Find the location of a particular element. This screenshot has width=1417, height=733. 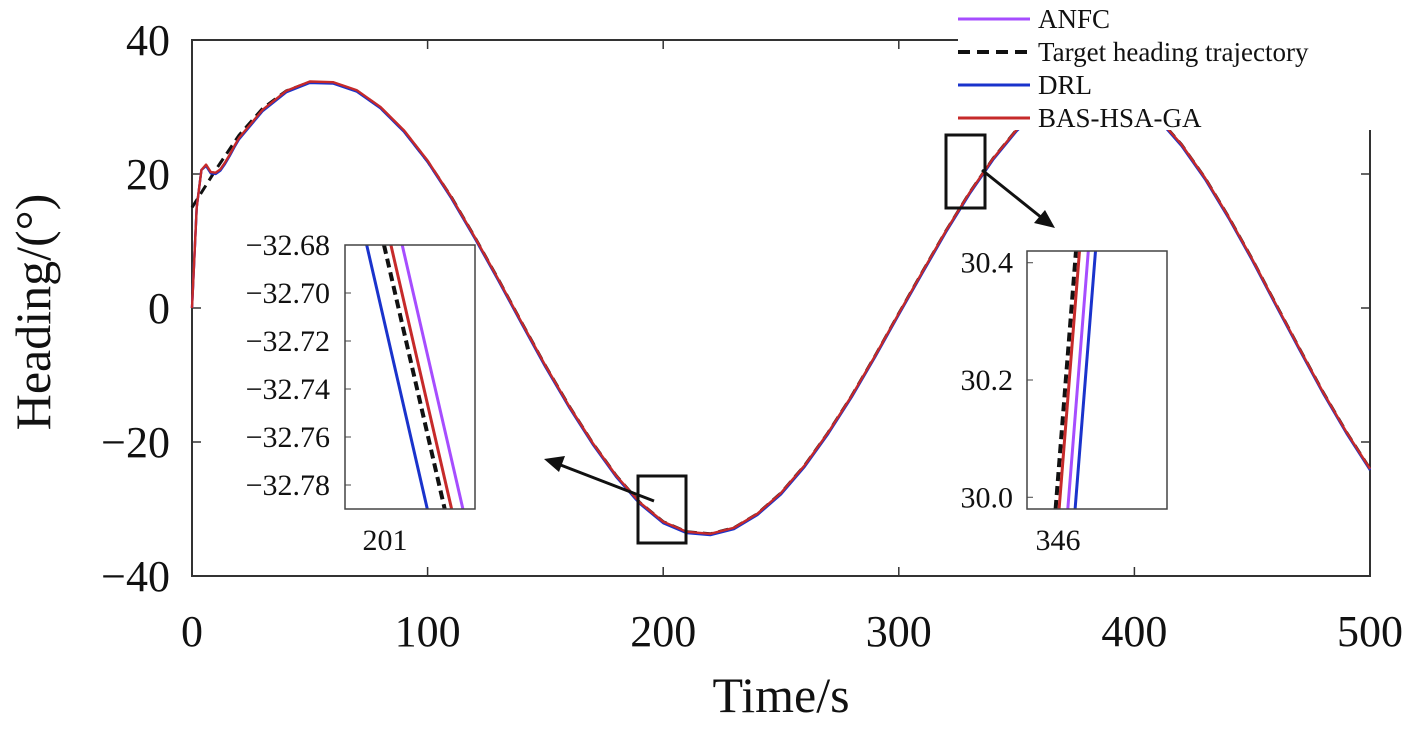

inset-right-drl-line is located at coordinates (1085, 380).